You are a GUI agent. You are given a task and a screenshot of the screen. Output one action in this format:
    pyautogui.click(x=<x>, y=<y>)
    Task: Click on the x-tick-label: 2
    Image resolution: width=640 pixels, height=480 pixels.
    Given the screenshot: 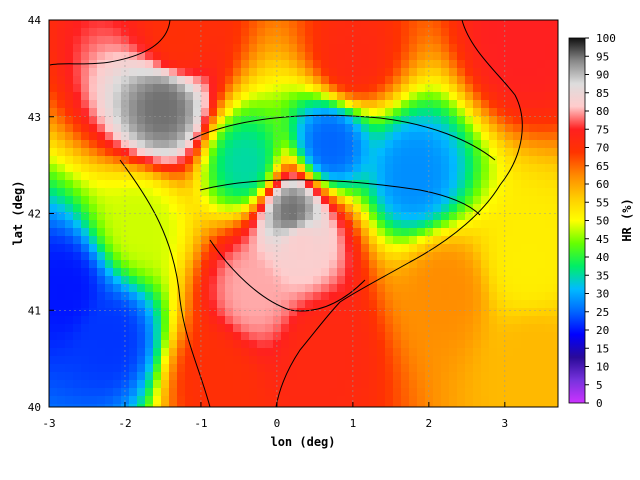 What is the action you would take?
    pyautogui.click(x=429, y=423)
    